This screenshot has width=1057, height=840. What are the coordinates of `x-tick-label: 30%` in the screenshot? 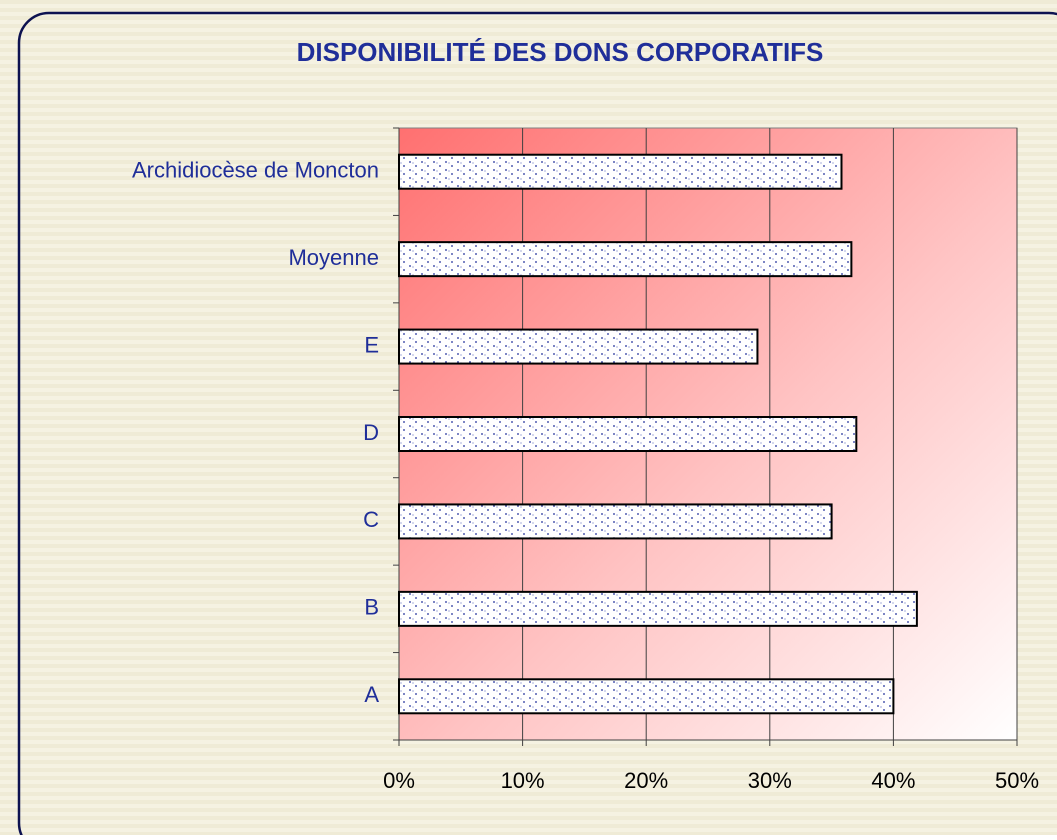 It's located at (770, 780).